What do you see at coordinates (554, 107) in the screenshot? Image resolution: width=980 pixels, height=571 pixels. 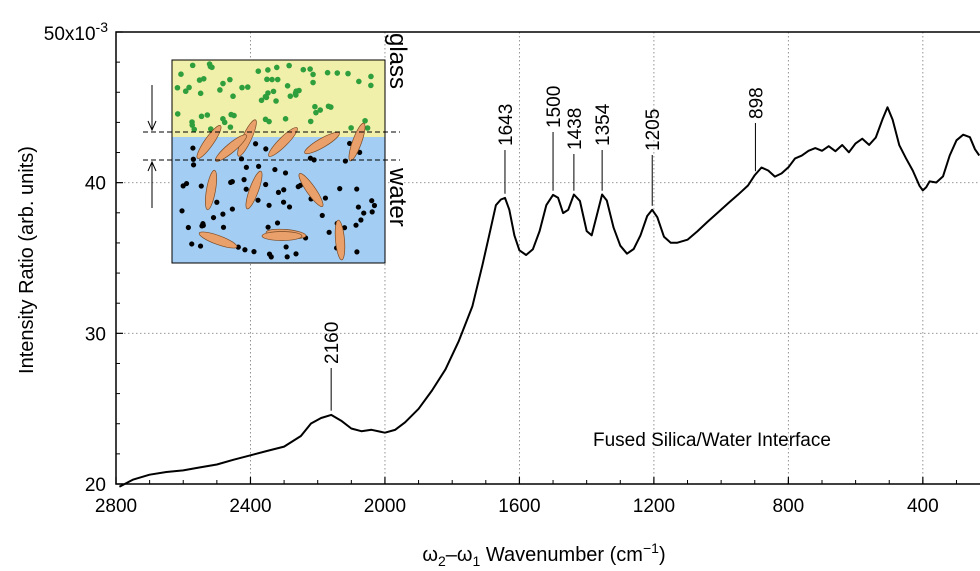 I see `peak-label: 1500` at bounding box center [554, 107].